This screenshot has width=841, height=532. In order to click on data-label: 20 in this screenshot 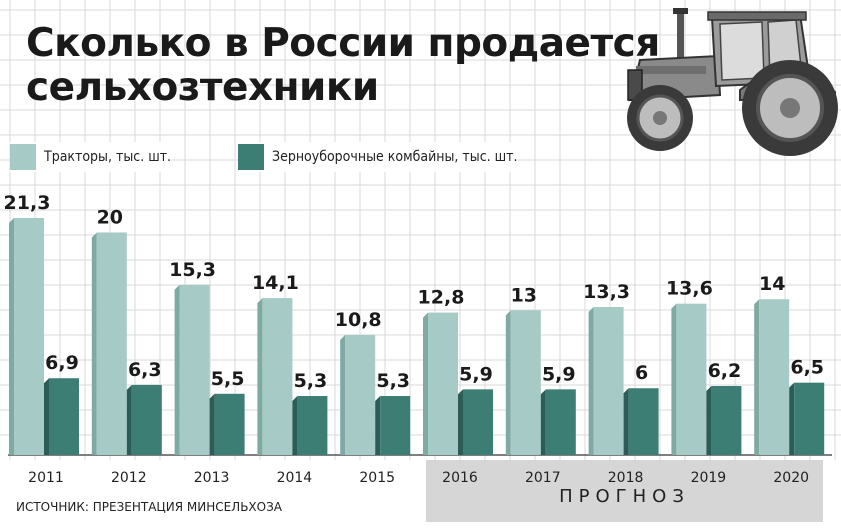, I will do `click(110, 217)`.